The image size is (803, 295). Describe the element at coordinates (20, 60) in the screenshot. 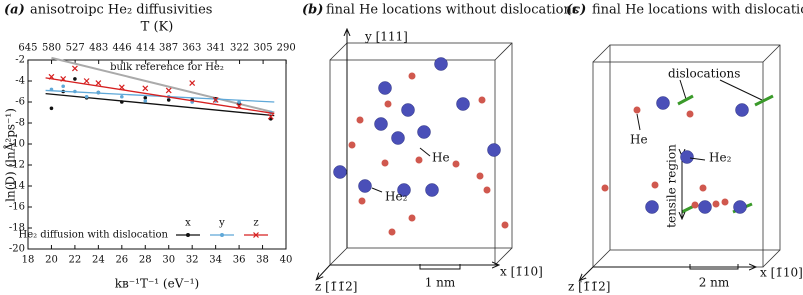

I see `y-tick-label: -2` at that location.